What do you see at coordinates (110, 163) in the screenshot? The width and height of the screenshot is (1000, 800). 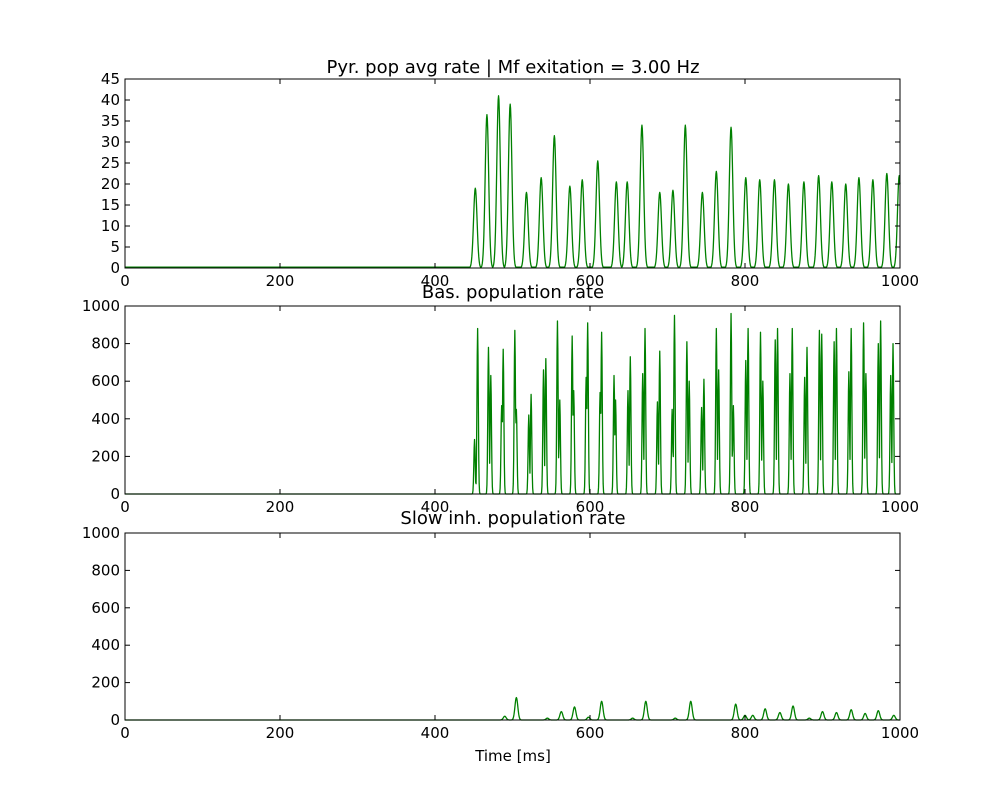 I see `y-tick-label: 25` at bounding box center [110, 163].